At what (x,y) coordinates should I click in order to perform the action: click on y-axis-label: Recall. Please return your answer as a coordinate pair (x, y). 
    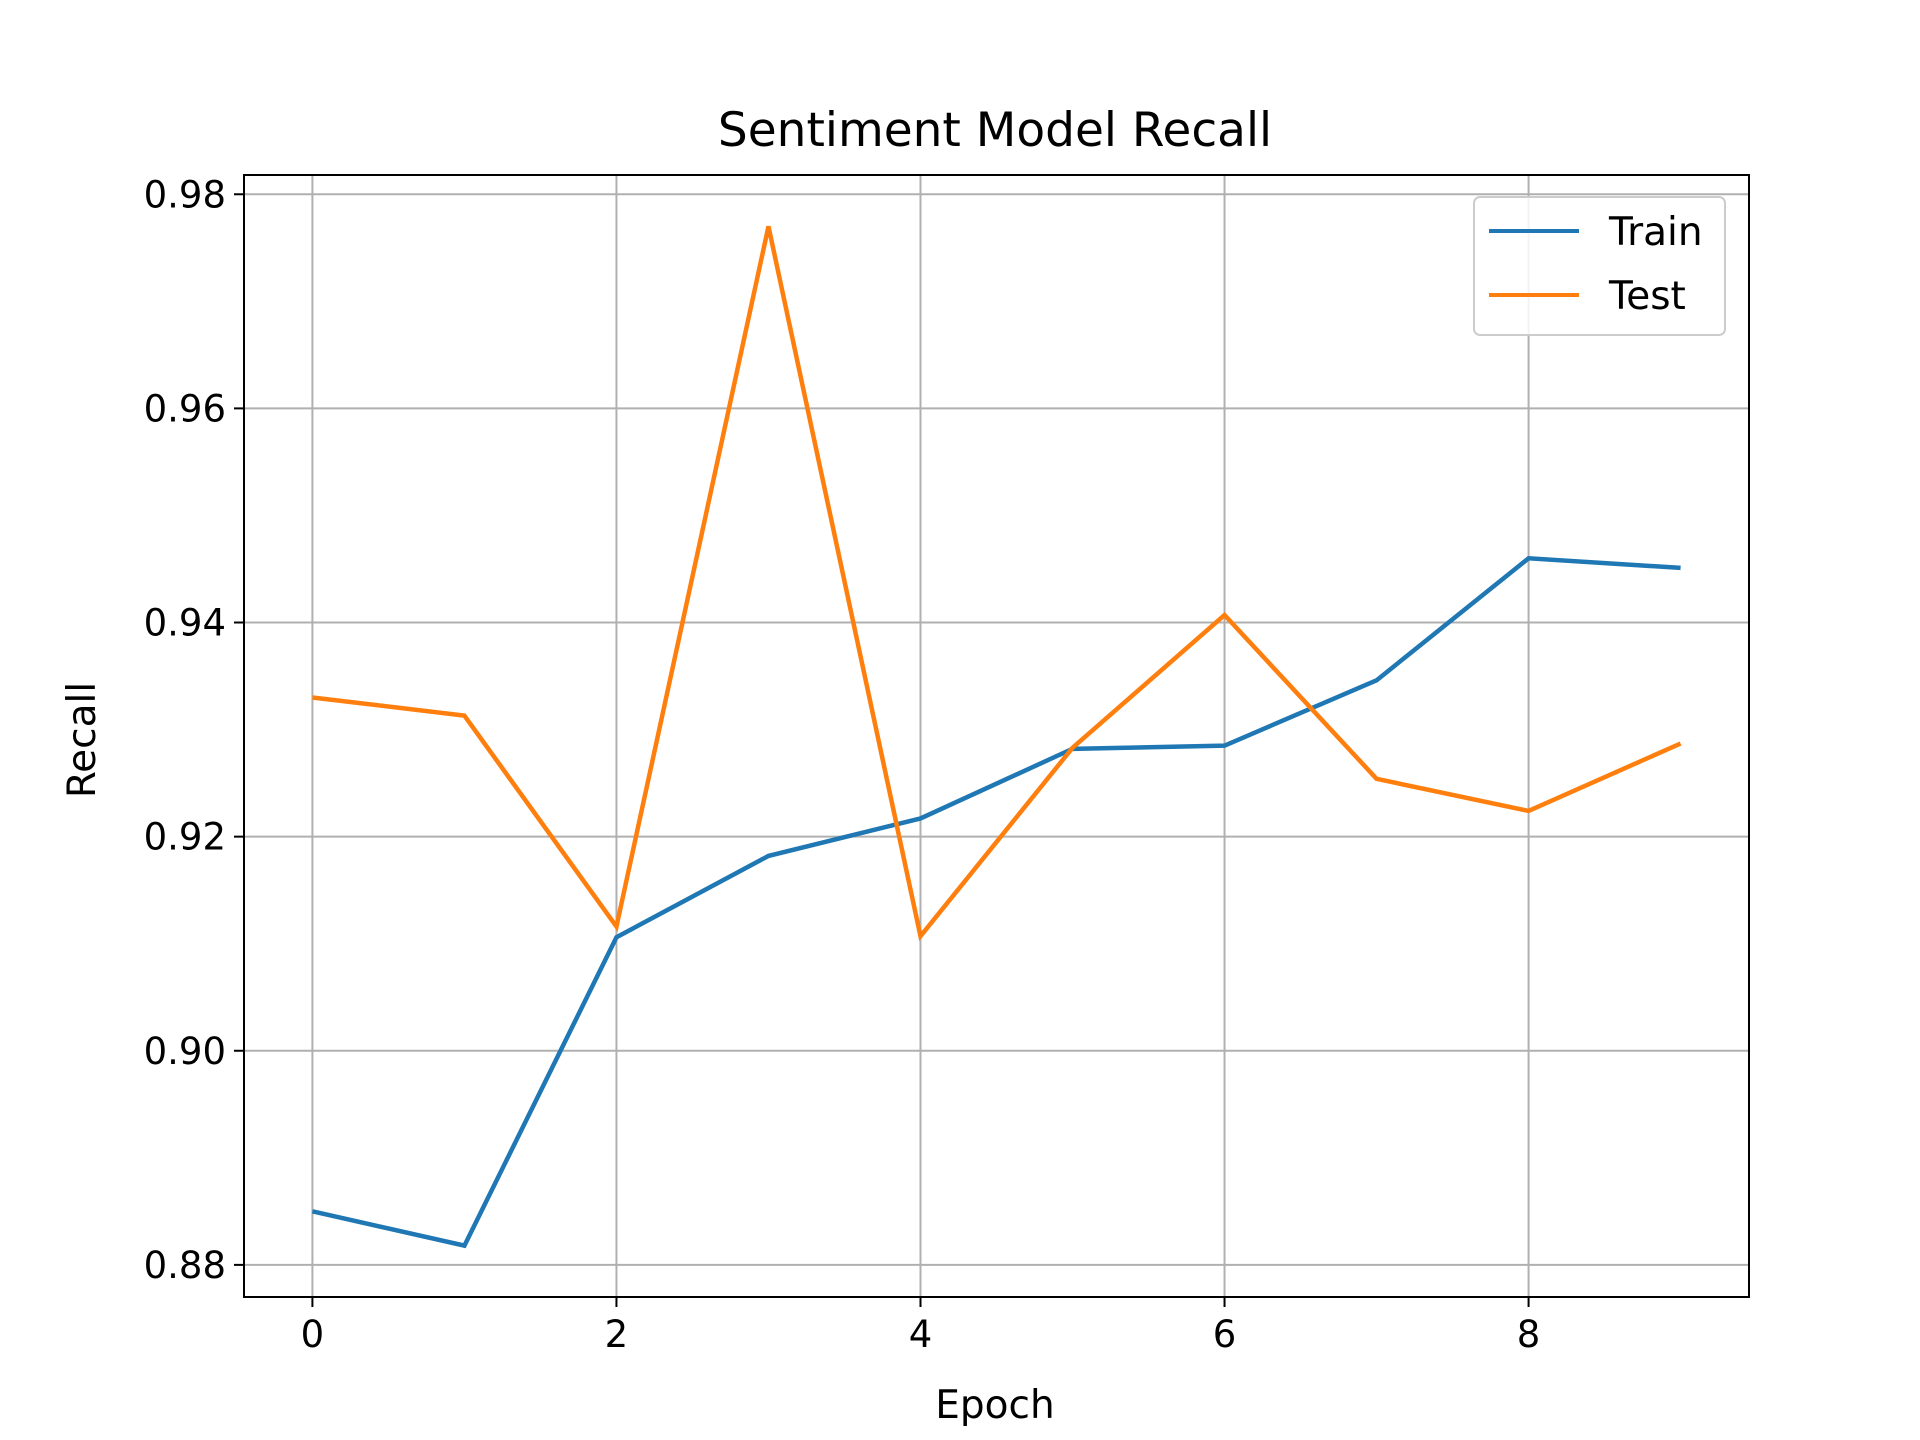
    Looking at the image, I should click on (82, 740).